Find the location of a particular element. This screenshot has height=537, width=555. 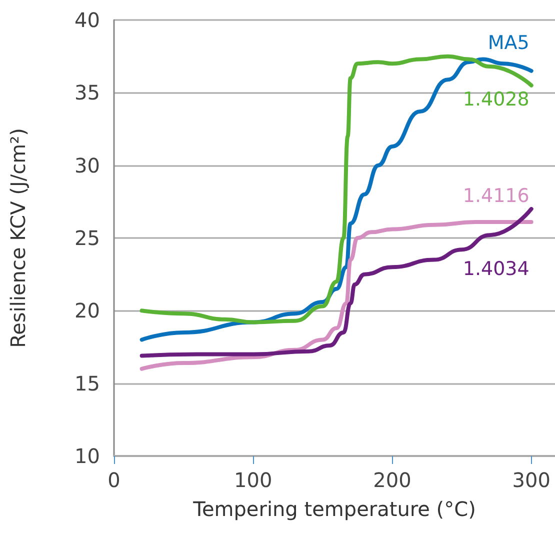

series-label: MA5 is located at coordinates (509, 43).